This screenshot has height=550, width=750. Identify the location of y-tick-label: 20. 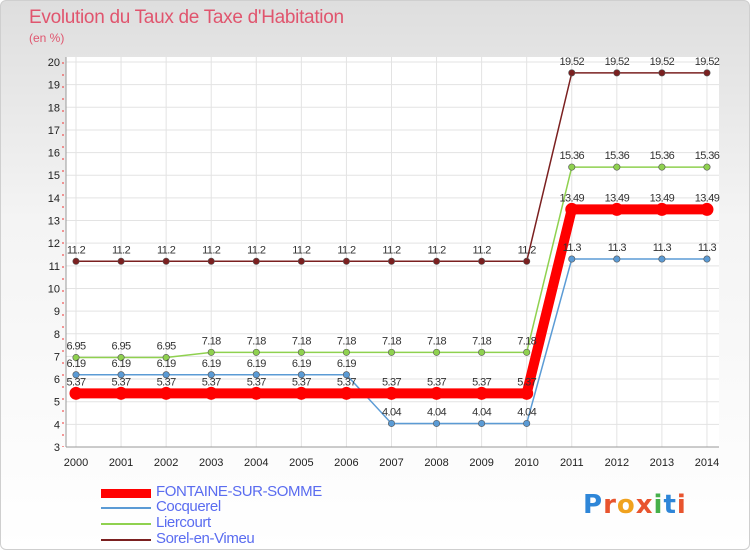
(54, 63).